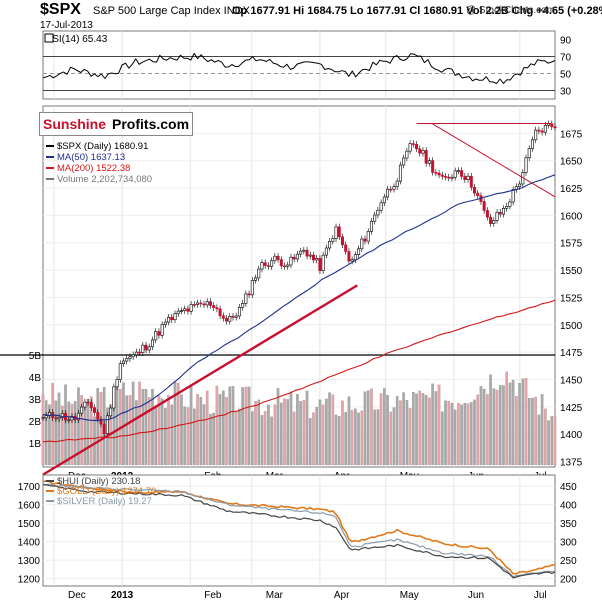 This screenshot has height=602, width=602. Describe the element at coordinates (299, 531) in the screenshot. I see `hui-series-hui` at that location.